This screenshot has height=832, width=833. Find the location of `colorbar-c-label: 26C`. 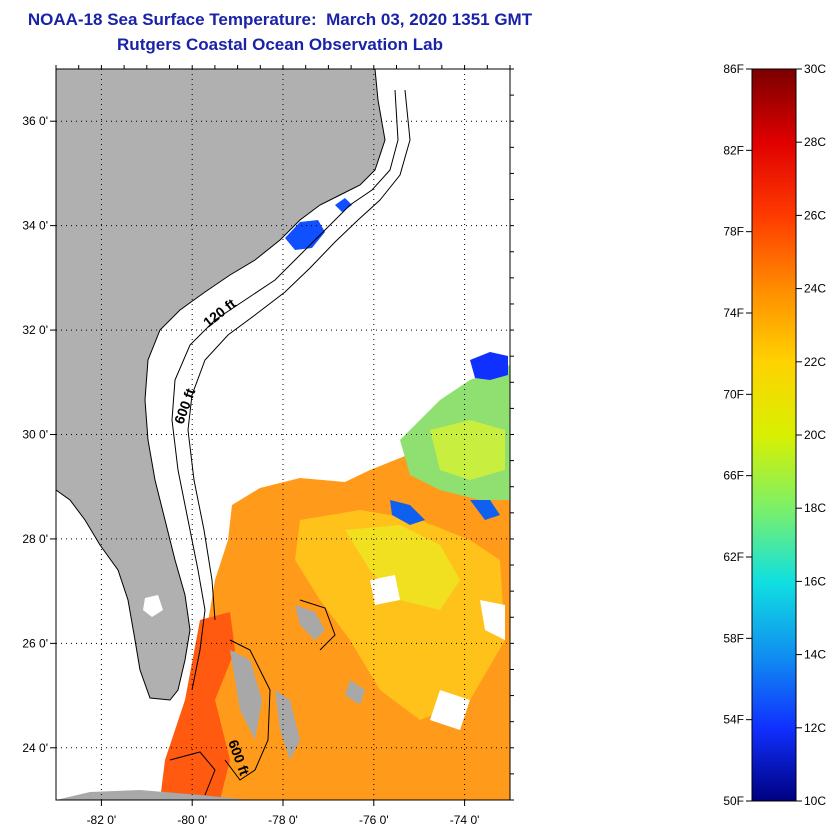

colorbar-c-label: 26C is located at coordinates (815, 215).